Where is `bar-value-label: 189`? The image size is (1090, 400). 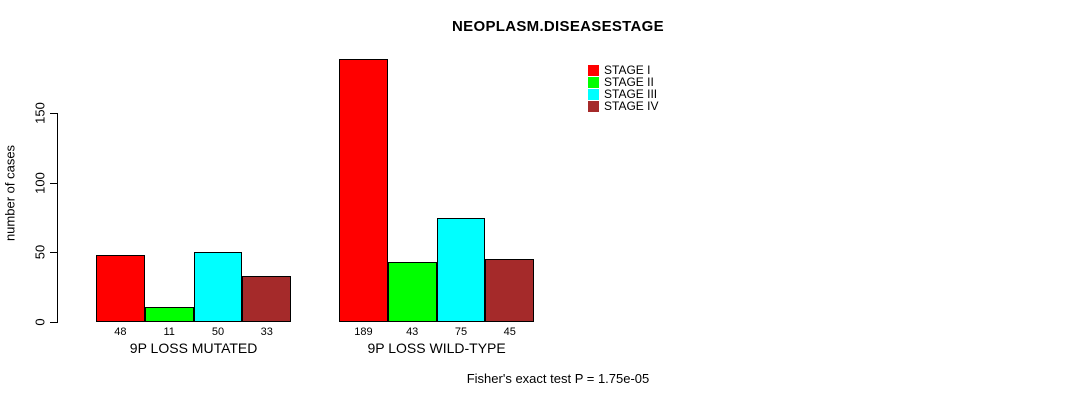 bar-value-label: 189 is located at coordinates (363, 332).